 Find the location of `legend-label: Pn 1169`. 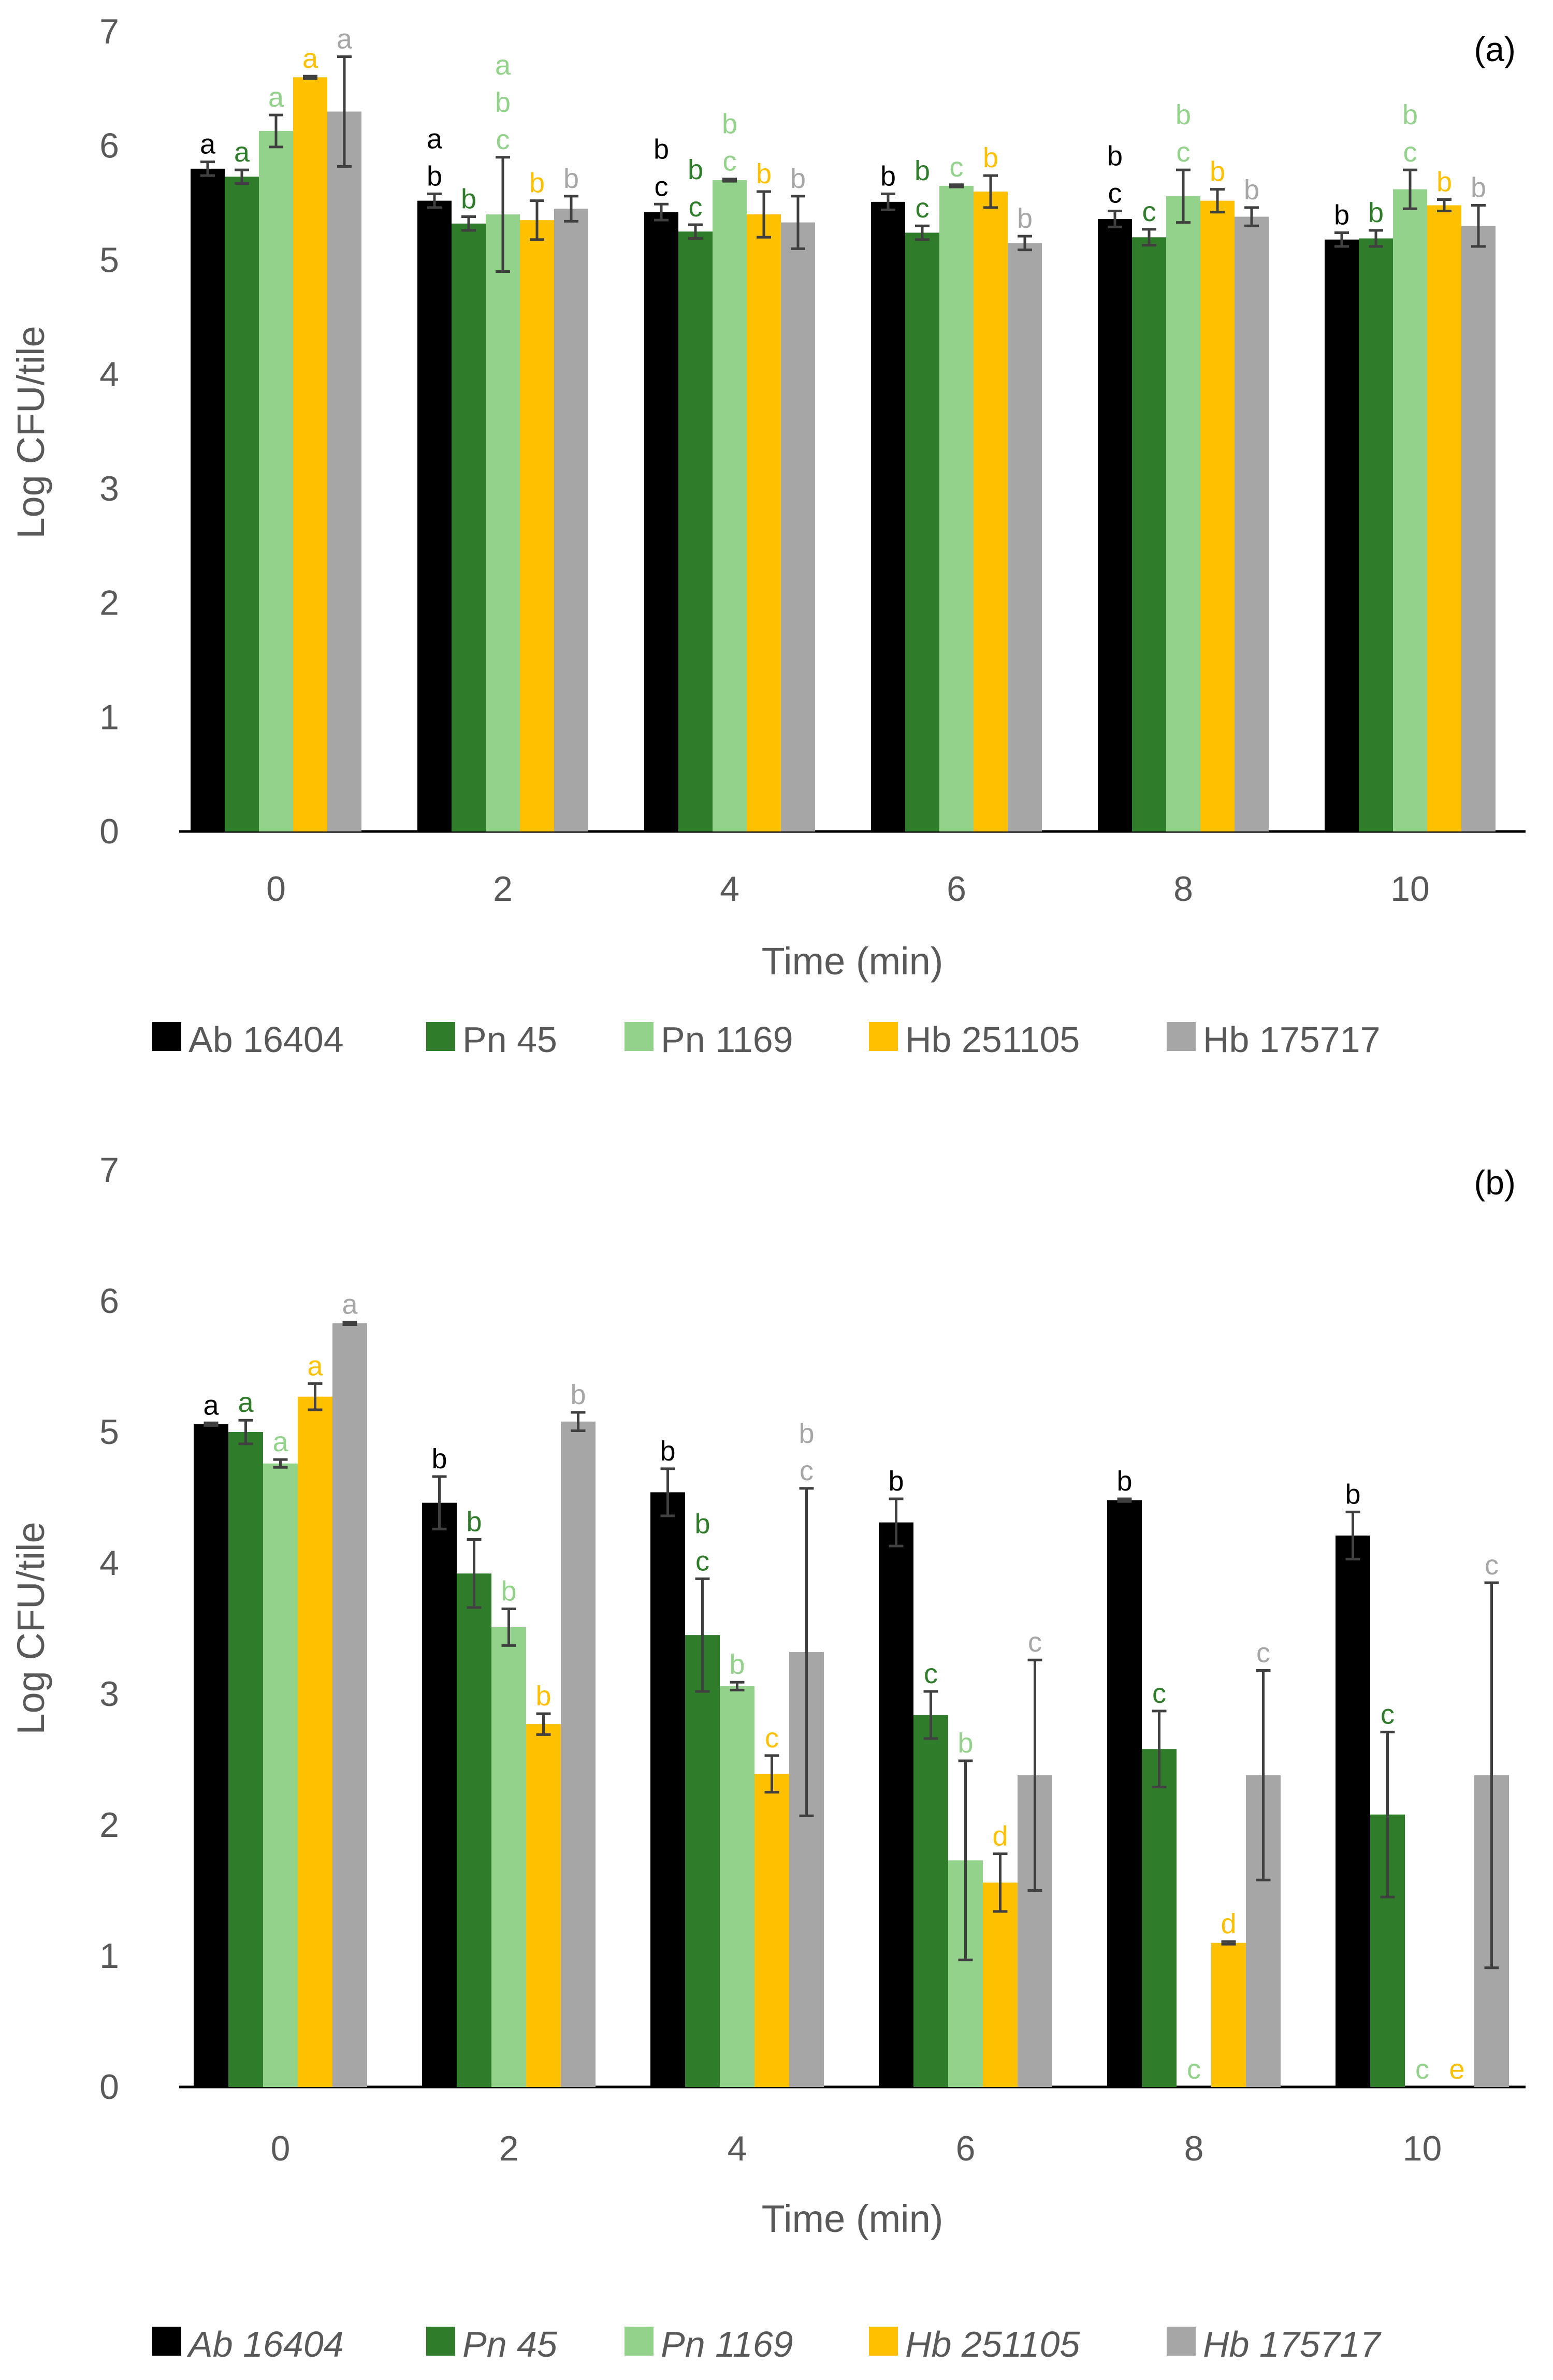

legend-label: Pn 1169 is located at coordinates (727, 2344).